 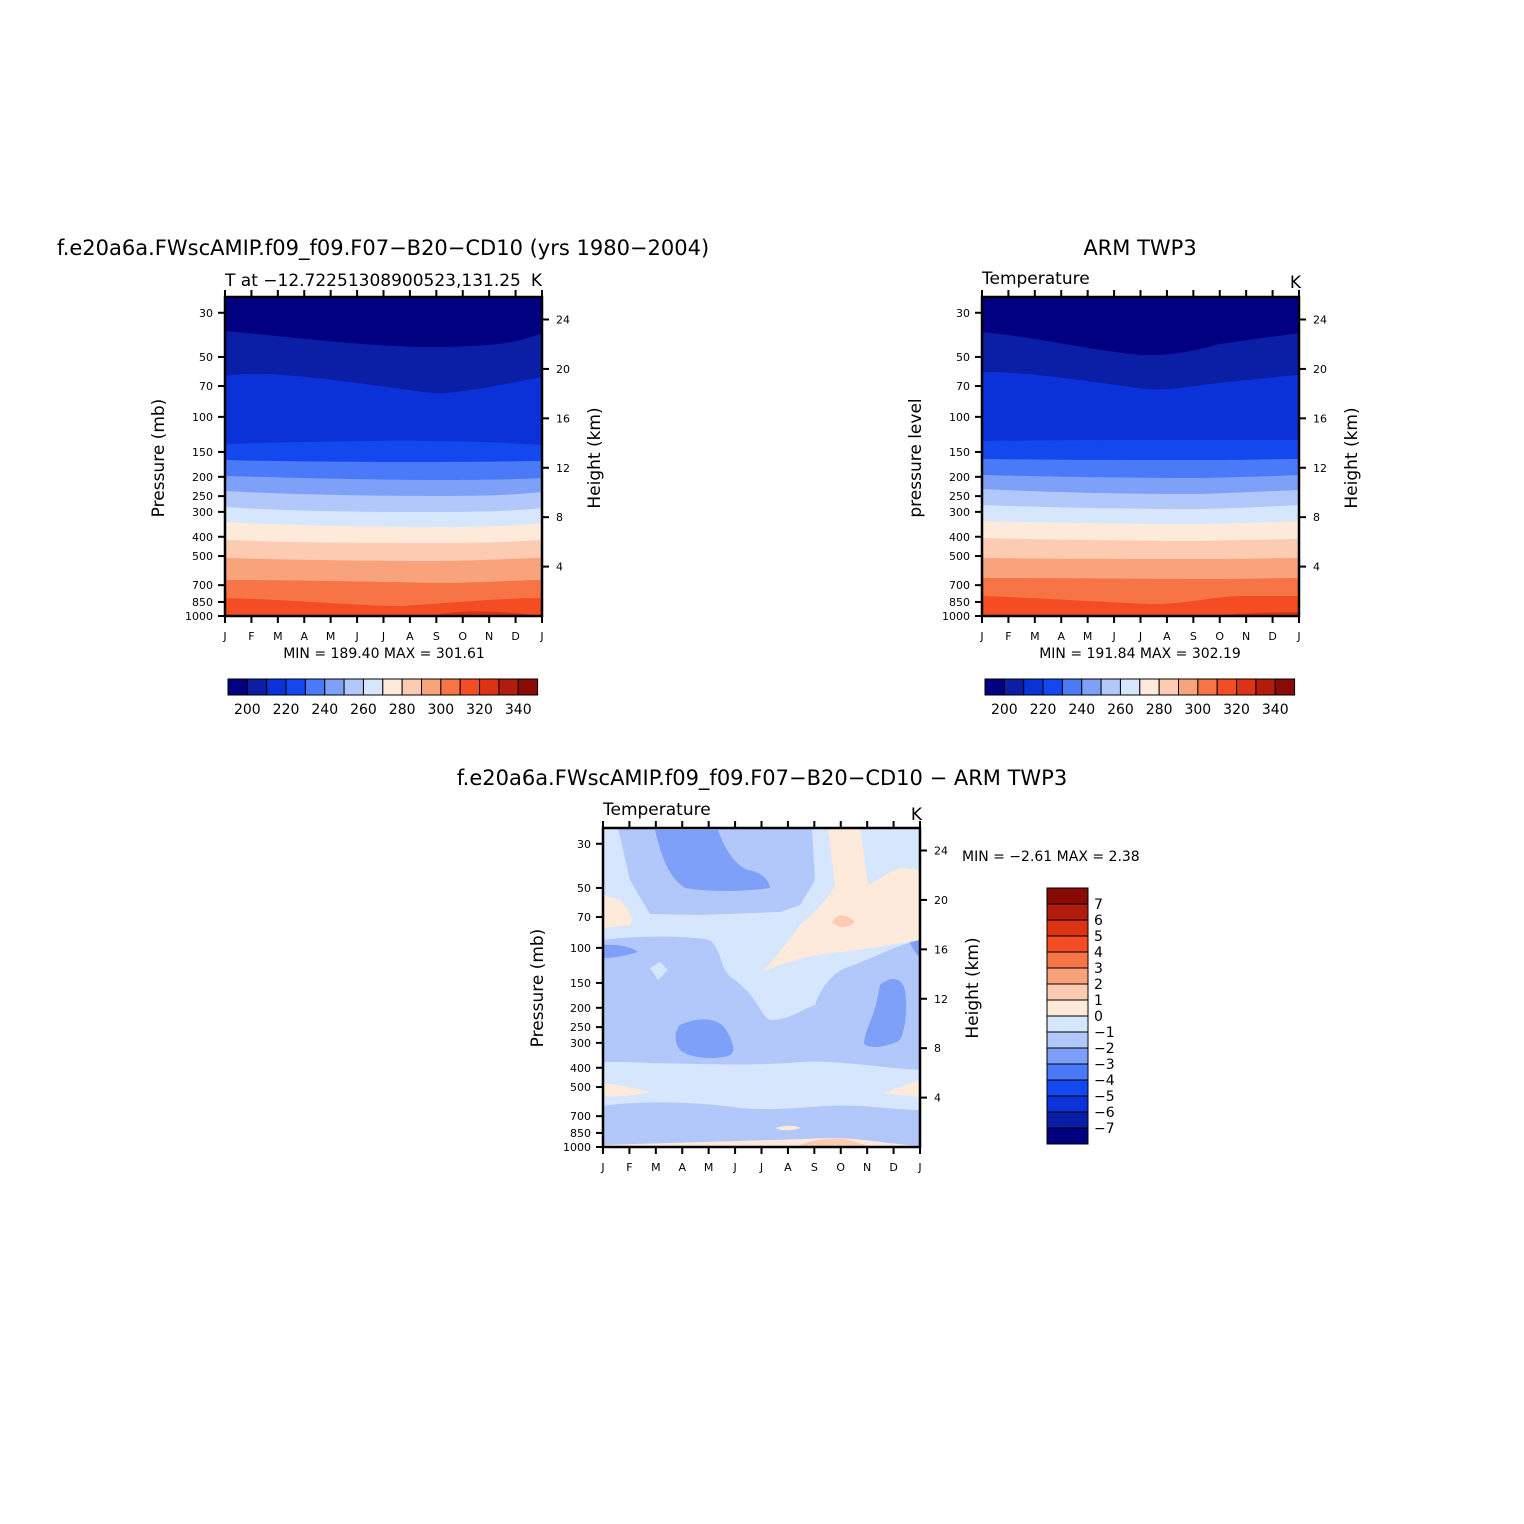 I want to click on colorbar-label: 3, so click(x=1098, y=969).